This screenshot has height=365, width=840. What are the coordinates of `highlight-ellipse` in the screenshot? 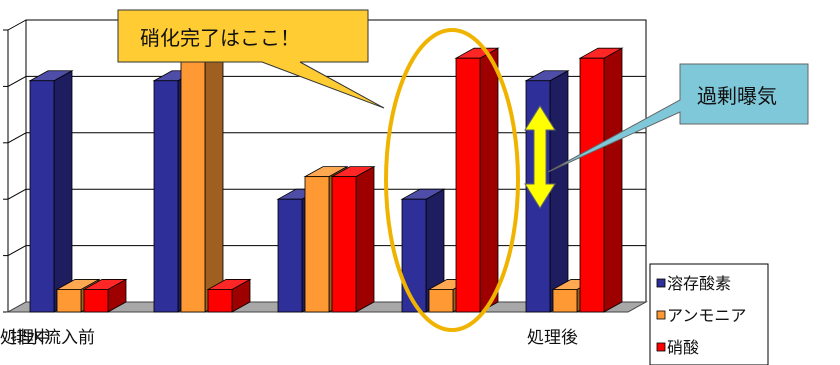 It's located at (452, 180).